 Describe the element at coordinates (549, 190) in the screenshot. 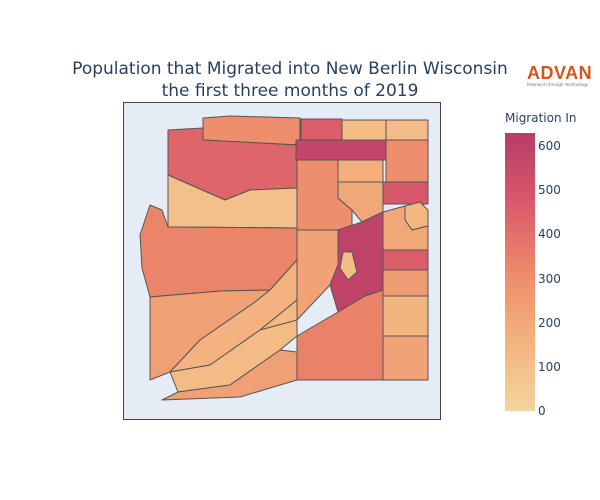

I see `colorbar-tick-500: 500` at that location.